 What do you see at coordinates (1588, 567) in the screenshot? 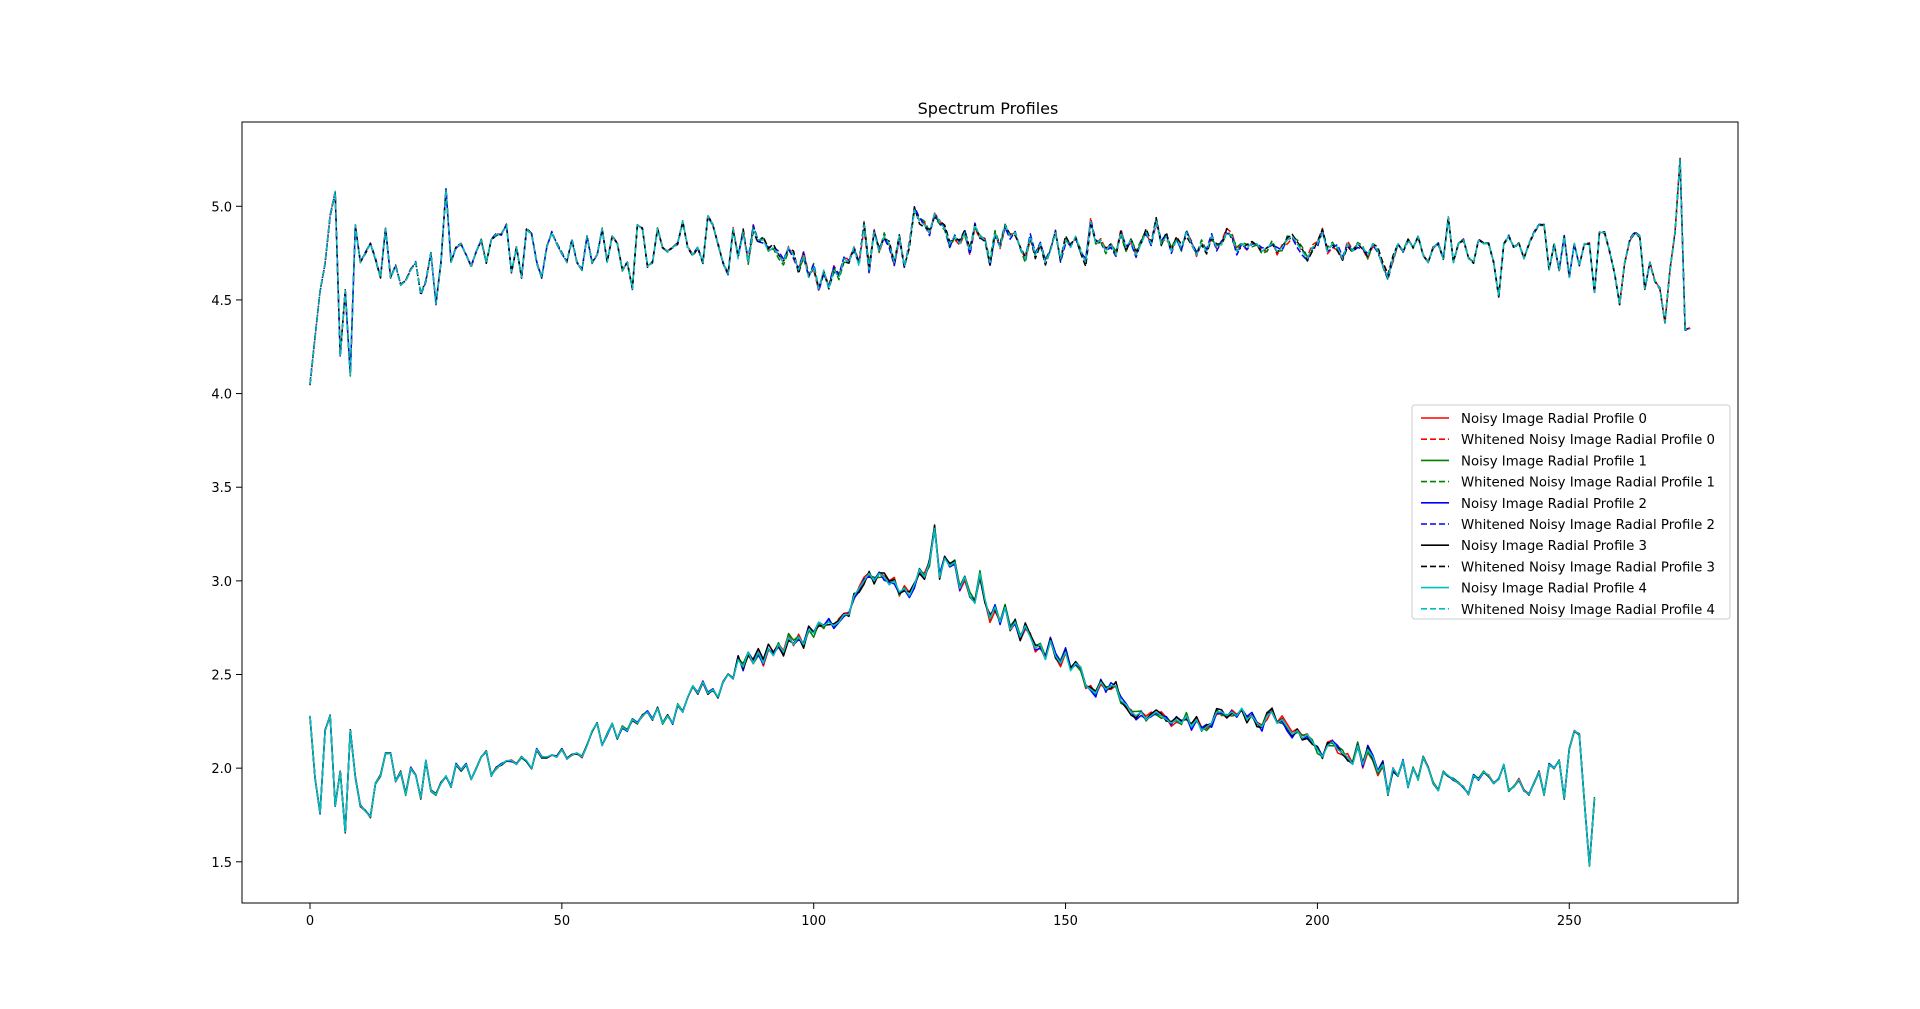
I see `legend-label: Whitened Noisy Image Radial Profile 3` at bounding box center [1588, 567].